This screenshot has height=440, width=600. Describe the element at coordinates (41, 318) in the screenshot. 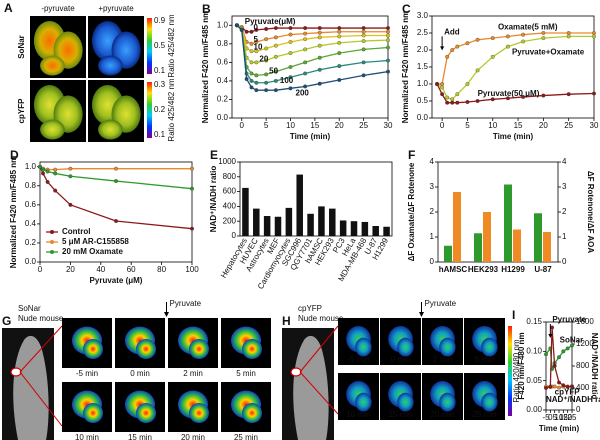

I see `image-subtitle: Nude mouse` at that location.